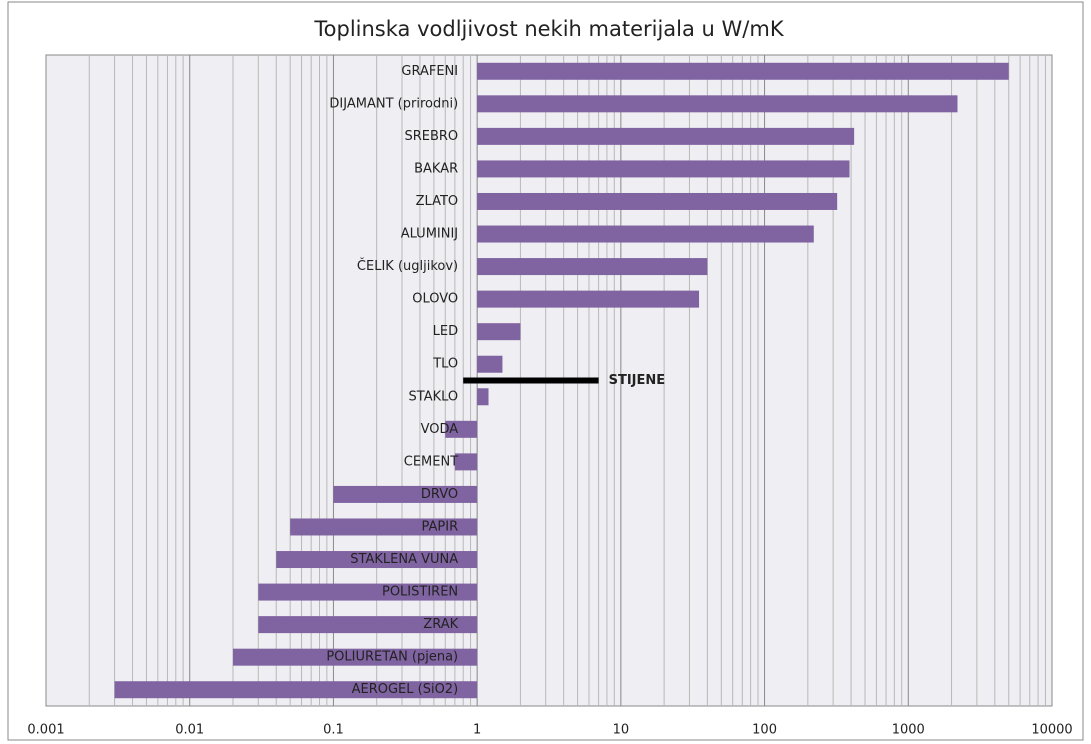 This screenshot has width=1091, height=744. Describe the element at coordinates (429, 234) in the screenshot. I see `y-tick-label: ALUMINIJ` at that location.